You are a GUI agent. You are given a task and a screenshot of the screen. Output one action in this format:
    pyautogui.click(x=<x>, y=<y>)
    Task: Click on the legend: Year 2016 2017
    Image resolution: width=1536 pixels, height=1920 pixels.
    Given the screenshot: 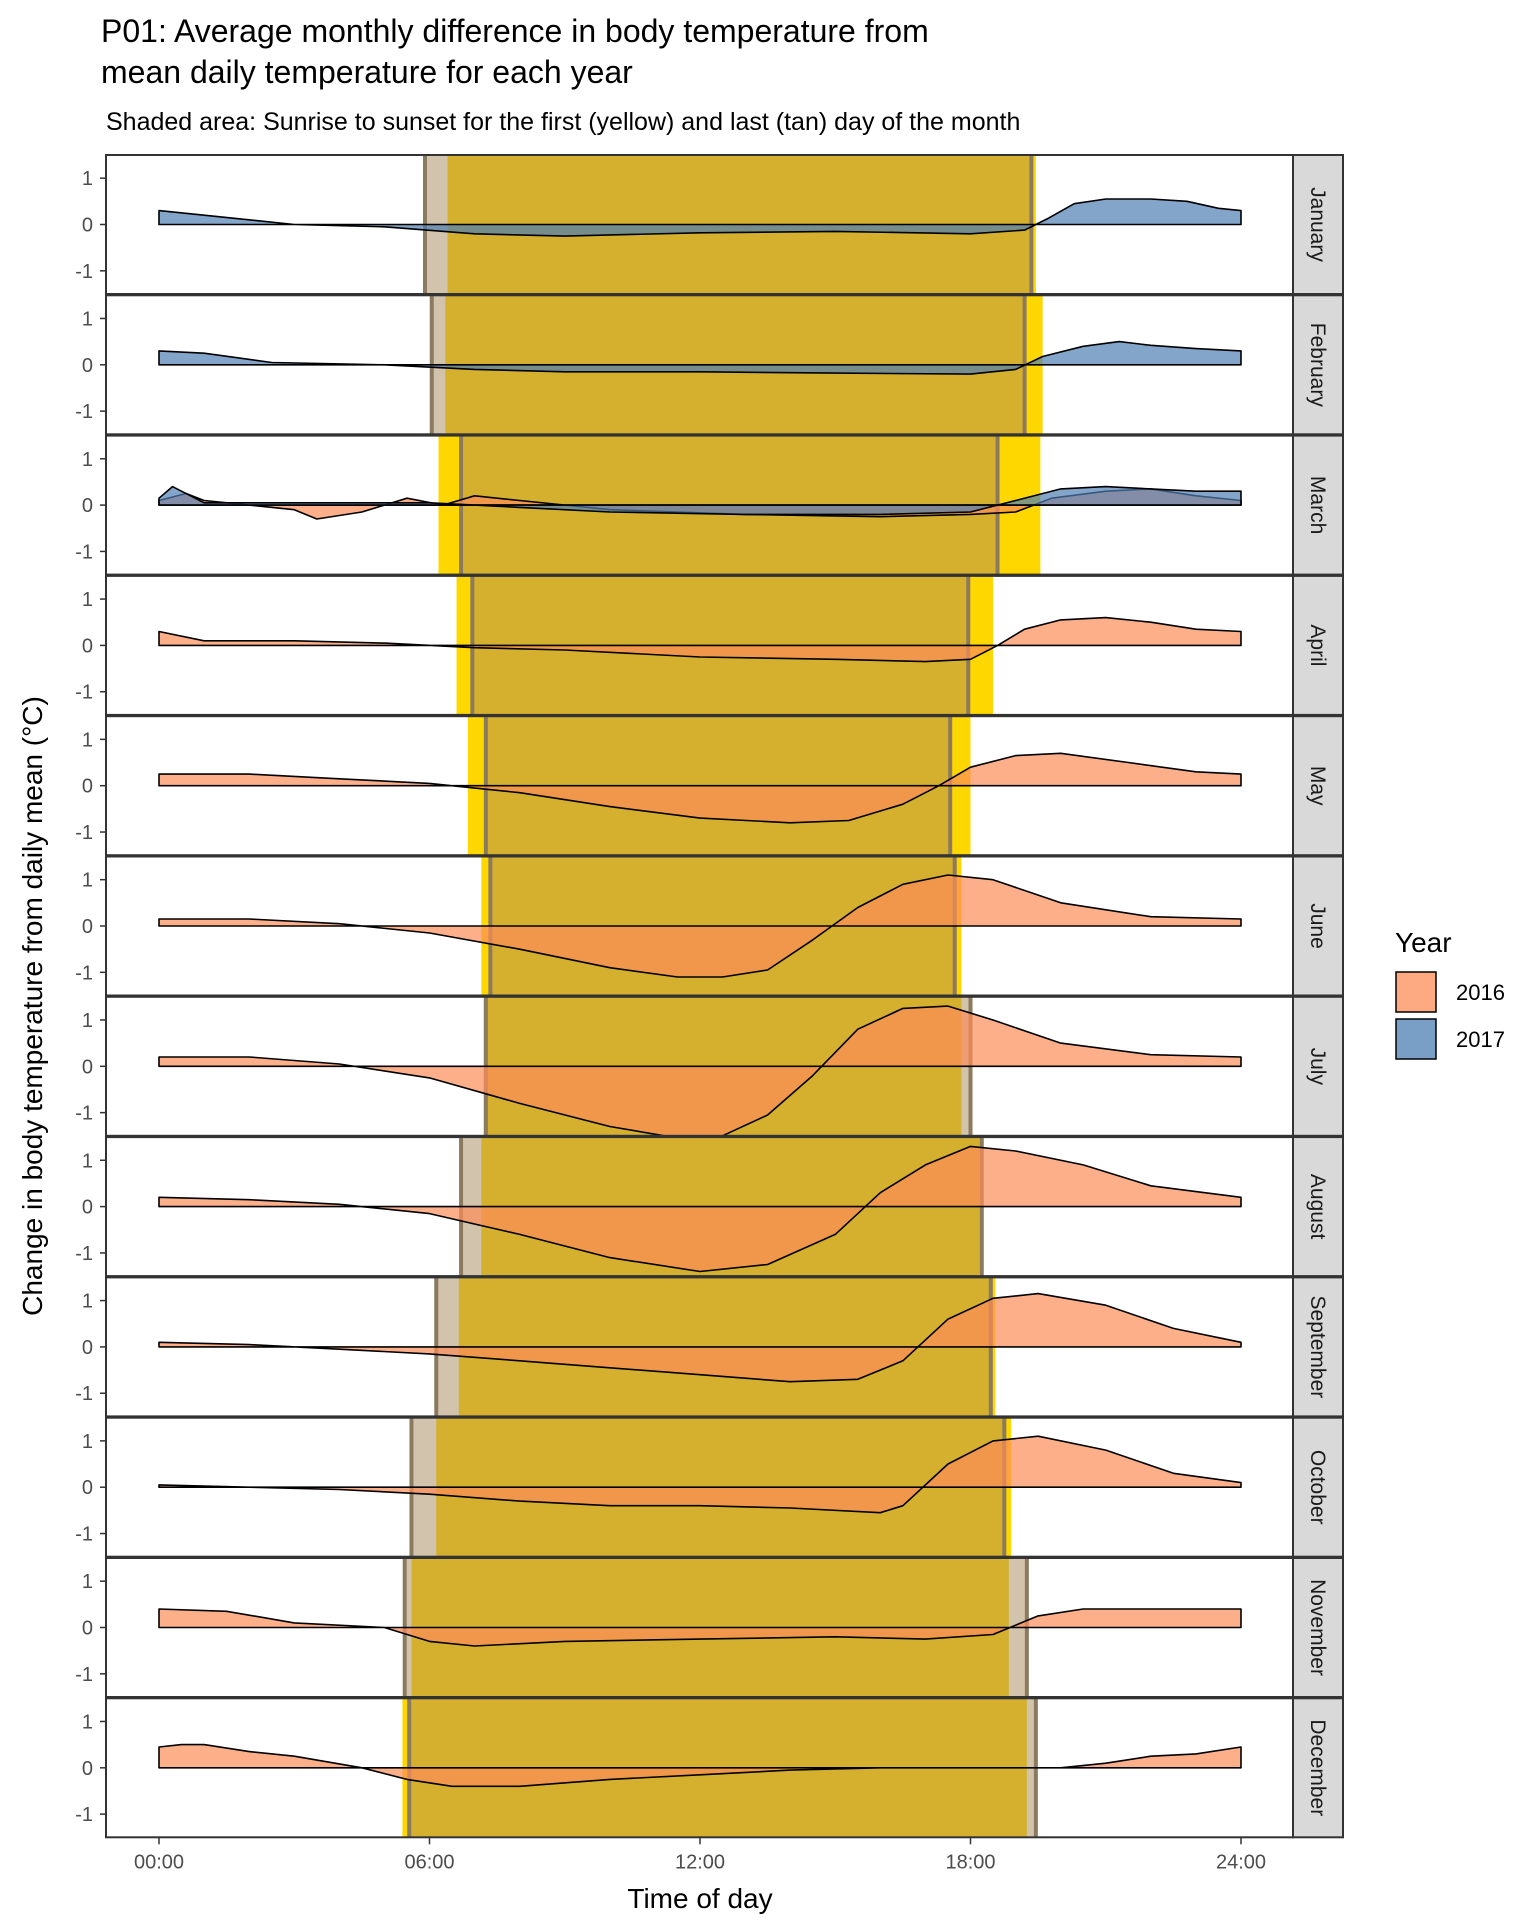 What is the action you would take?
    pyautogui.click(x=1450, y=993)
    